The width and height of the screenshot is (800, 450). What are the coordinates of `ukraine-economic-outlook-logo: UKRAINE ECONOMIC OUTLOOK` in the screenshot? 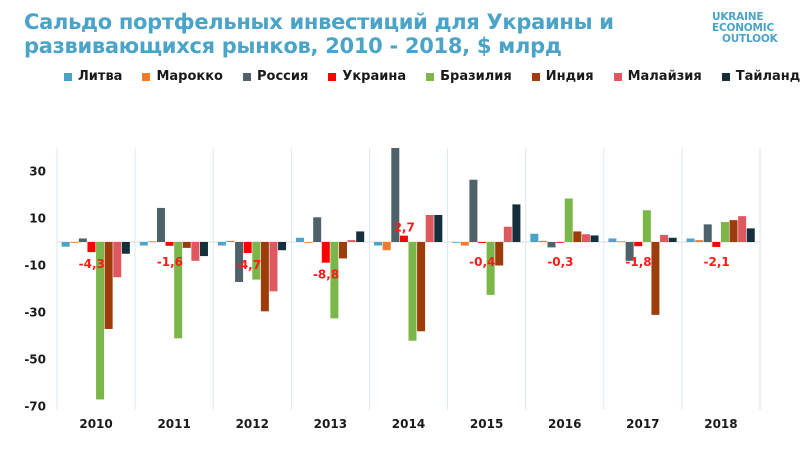 It's located at (745, 28).